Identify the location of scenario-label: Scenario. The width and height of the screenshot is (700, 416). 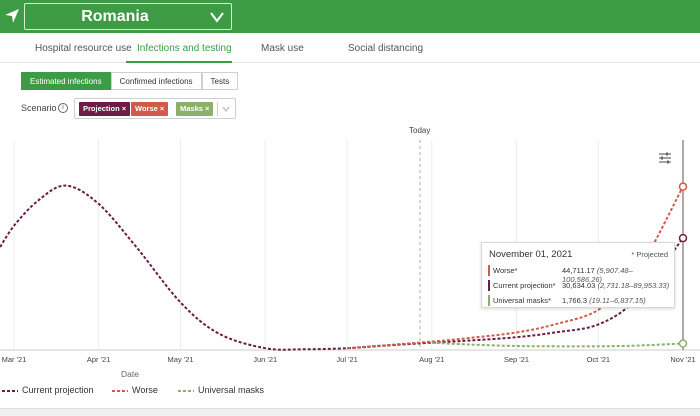
(39, 108).